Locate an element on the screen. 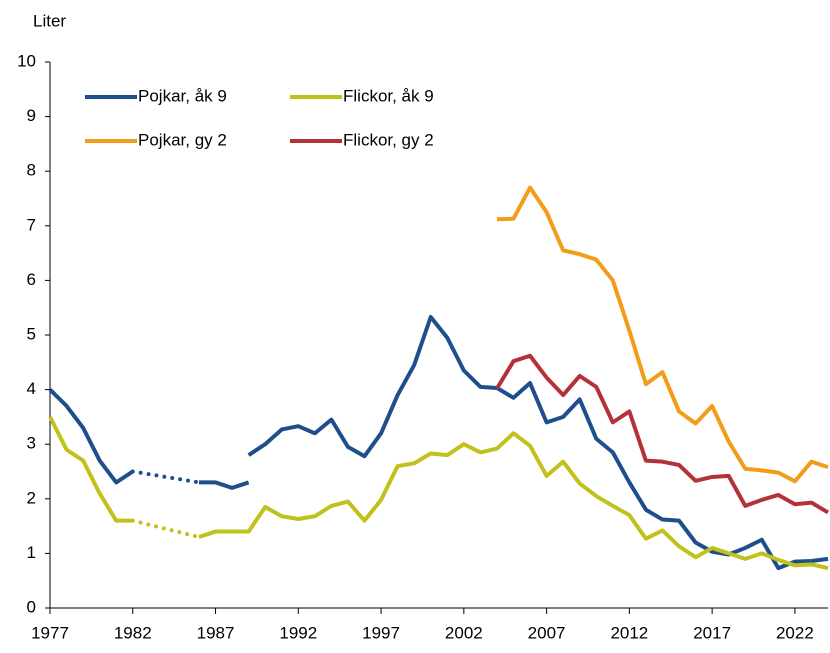 This screenshot has width=830, height=653. y-tick-label: 7 is located at coordinates (31, 224).